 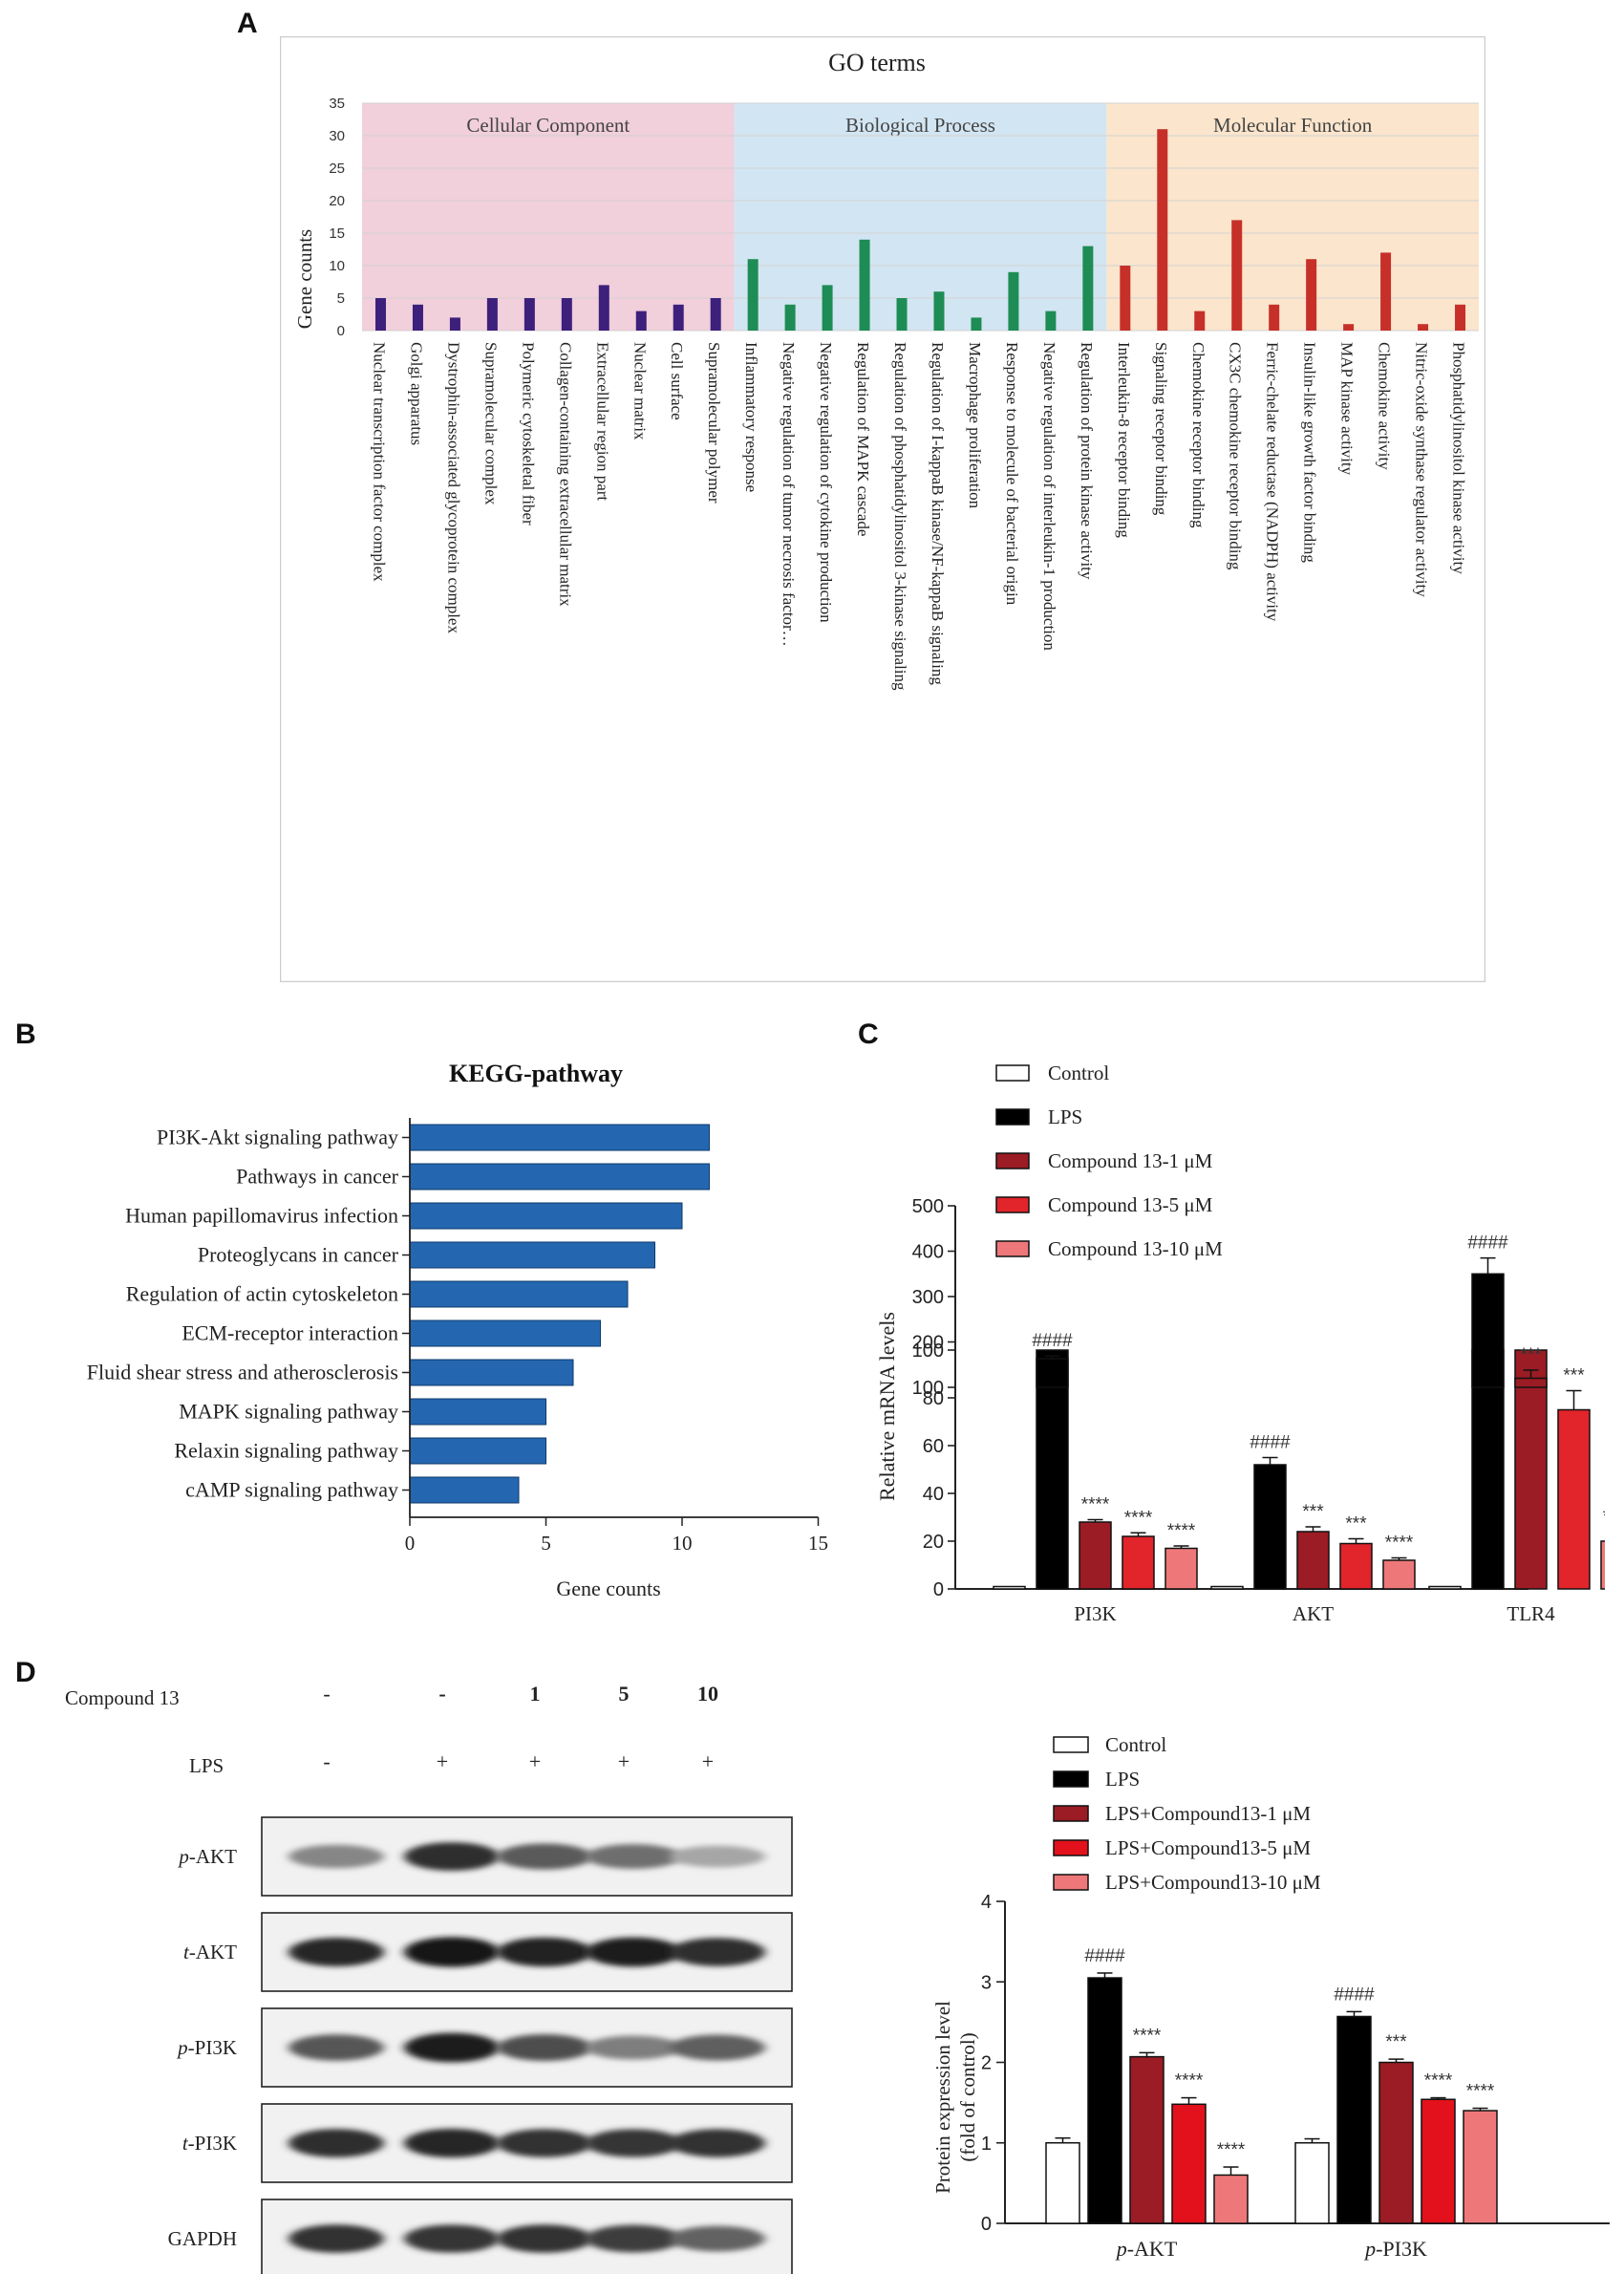 I want to click on go-category-label: Interleukin-8 receptor binding, so click(x=1124, y=440).